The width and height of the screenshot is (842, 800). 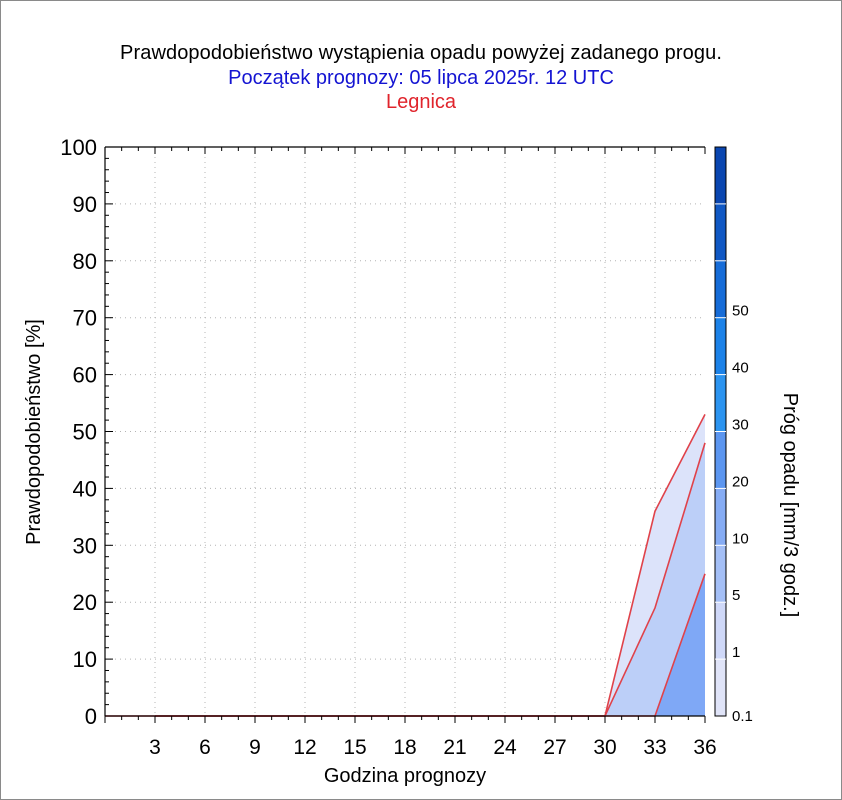 I want to click on colorbar-tick-label: 5, so click(x=736, y=595).